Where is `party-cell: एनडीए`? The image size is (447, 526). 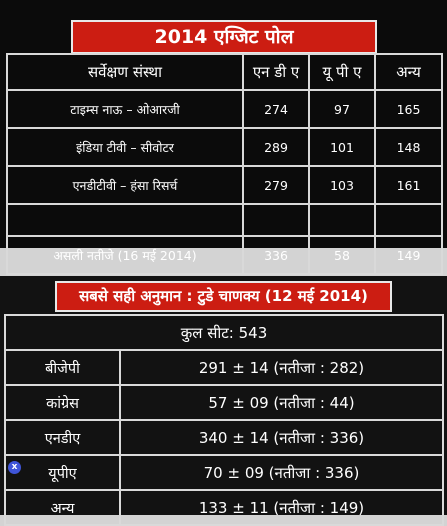 party-cell: एनडीए is located at coordinates (62, 437).